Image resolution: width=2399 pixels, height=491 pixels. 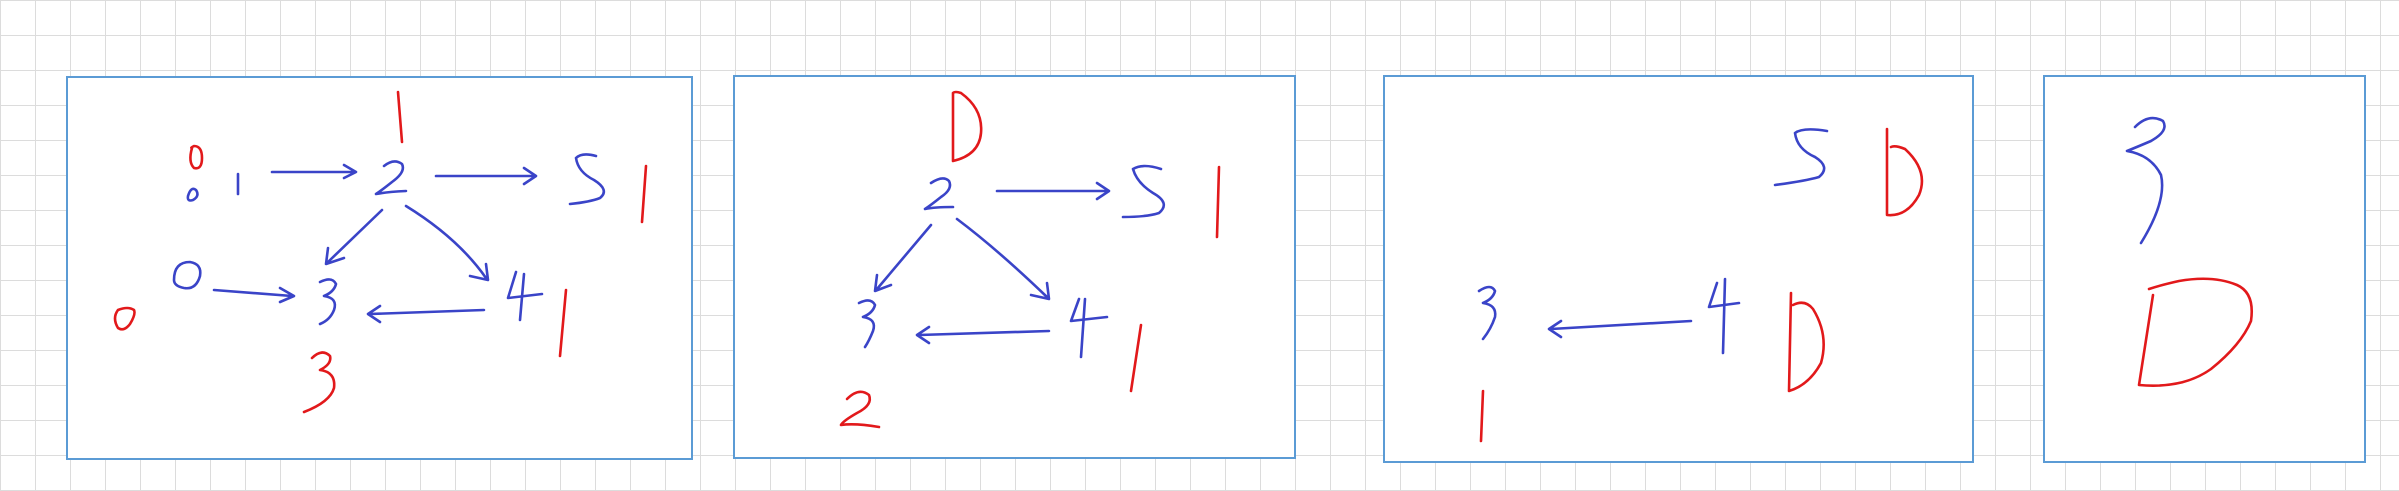 What do you see at coordinates (192, 194) in the screenshot?
I see `node-0-top` at bounding box center [192, 194].